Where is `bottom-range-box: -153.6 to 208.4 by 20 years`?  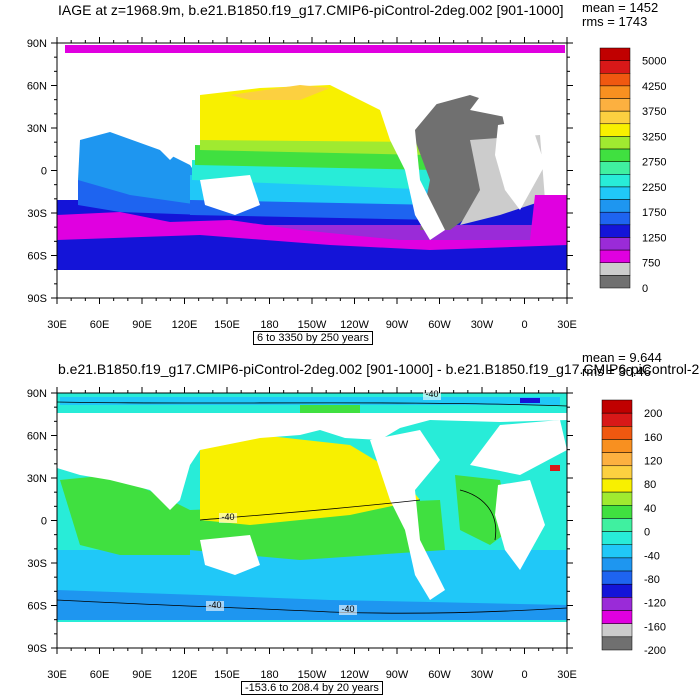 bottom-range-box: -153.6 to 208.4 by 20 years is located at coordinates (312, 688).